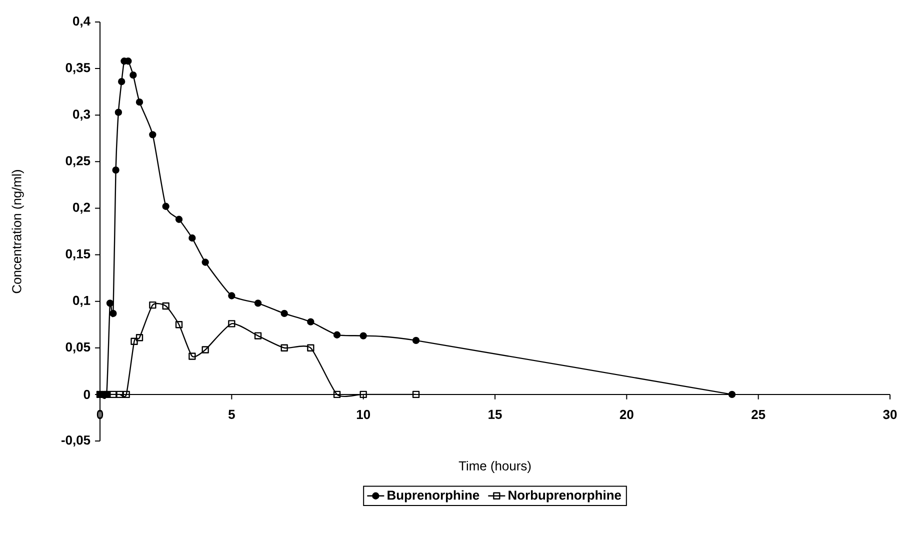 The width and height of the screenshot is (902, 534). What do you see at coordinates (231, 414) in the screenshot?
I see `x-tick-label: 5` at bounding box center [231, 414].